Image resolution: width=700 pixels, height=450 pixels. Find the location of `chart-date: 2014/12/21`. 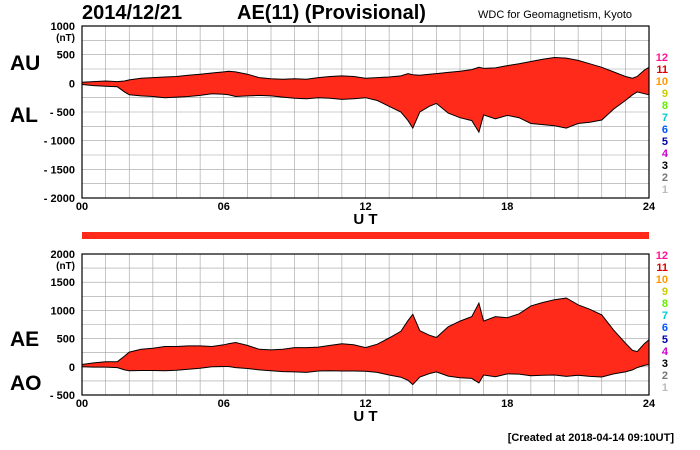

chart-date: 2014/12/21 is located at coordinates (132, 13).